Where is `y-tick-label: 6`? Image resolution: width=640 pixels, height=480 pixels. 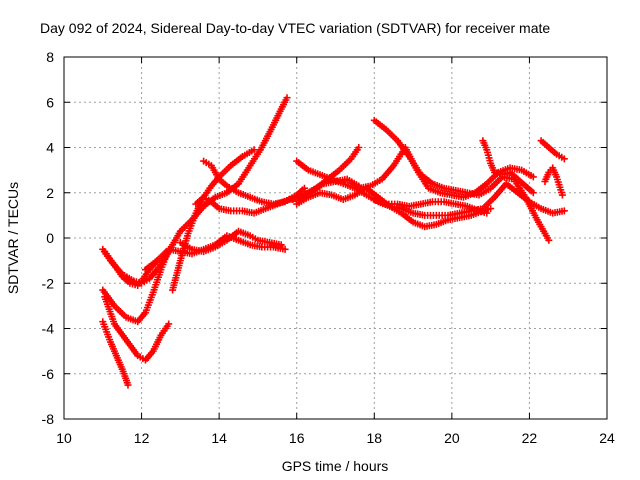 y-tick-label: 6 is located at coordinates (50, 102).